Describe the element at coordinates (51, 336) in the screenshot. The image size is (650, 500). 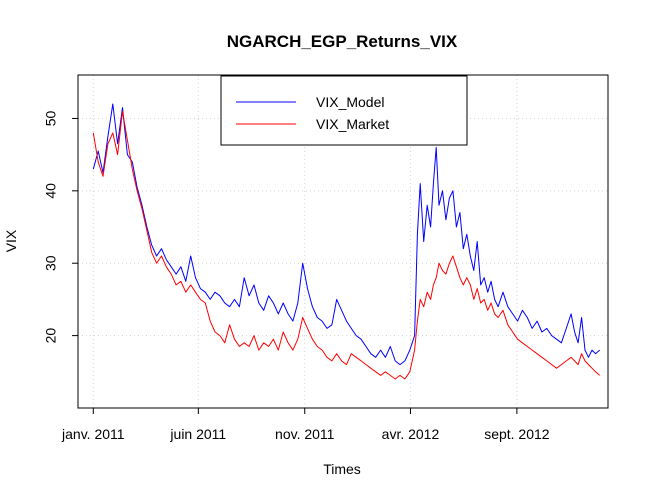
I see `y-tick-label: 20` at that location.